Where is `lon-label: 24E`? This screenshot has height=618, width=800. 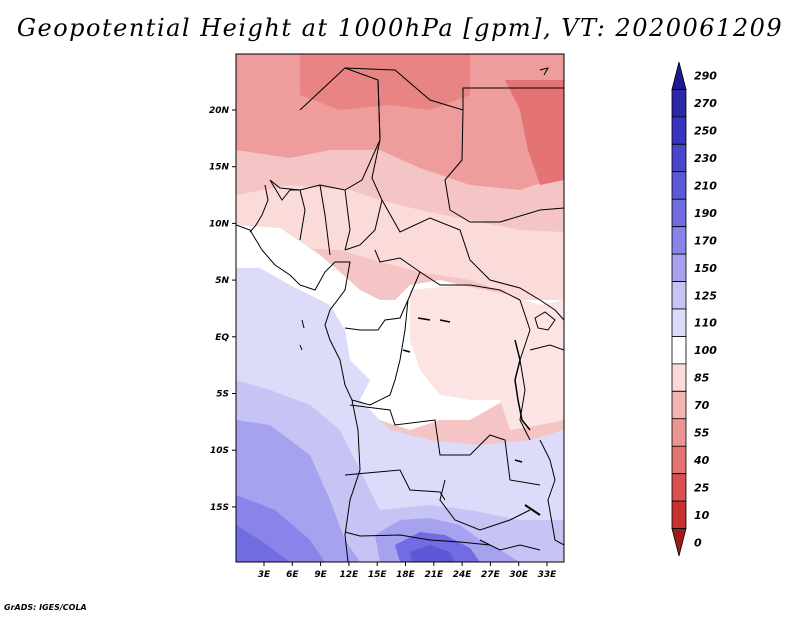
lon-label: 24E is located at coordinates (463, 575).